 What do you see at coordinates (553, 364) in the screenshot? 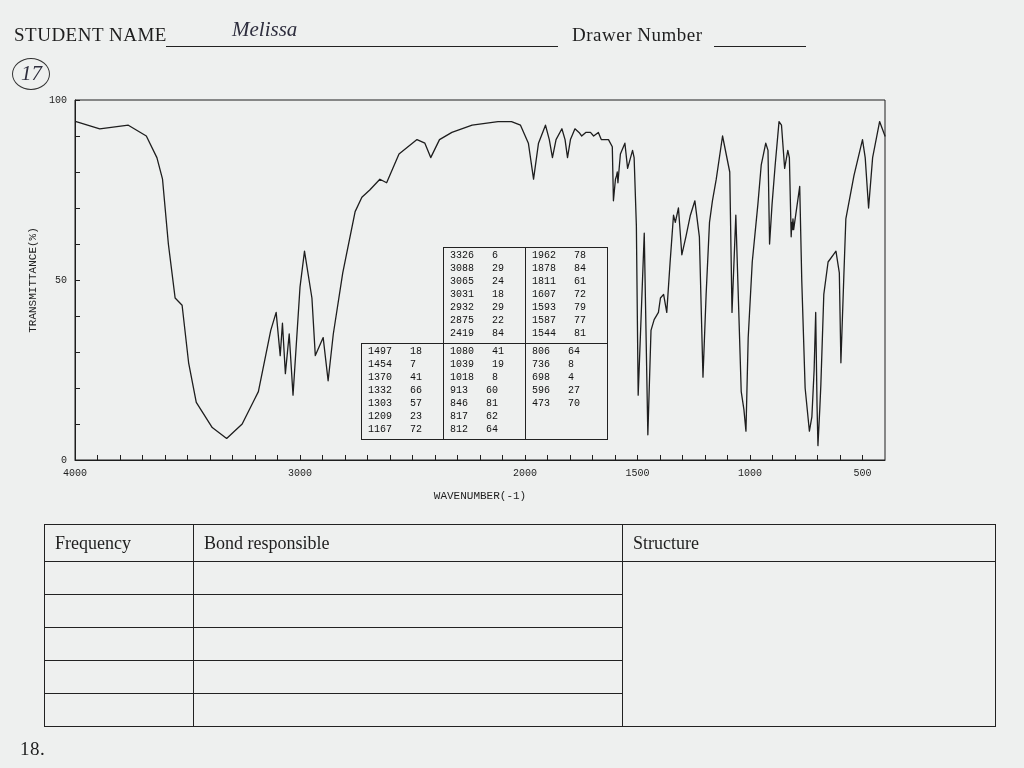
I see `annotation: 736 8` at bounding box center [553, 364].